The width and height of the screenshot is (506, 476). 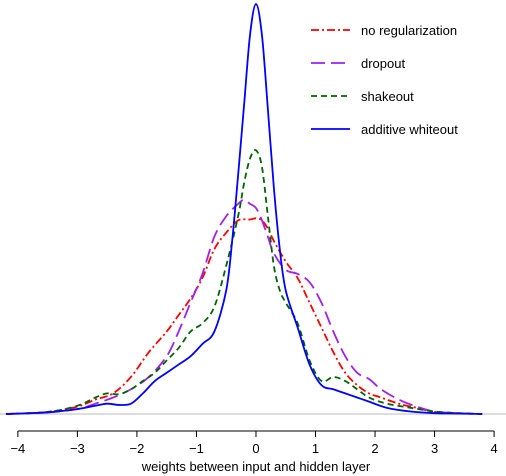 I want to click on legend-label: shakeout, so click(x=387, y=96).